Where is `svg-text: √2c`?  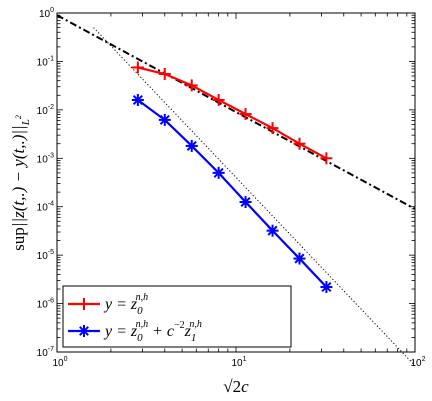
svg-text: √2c is located at coordinates (236, 386).